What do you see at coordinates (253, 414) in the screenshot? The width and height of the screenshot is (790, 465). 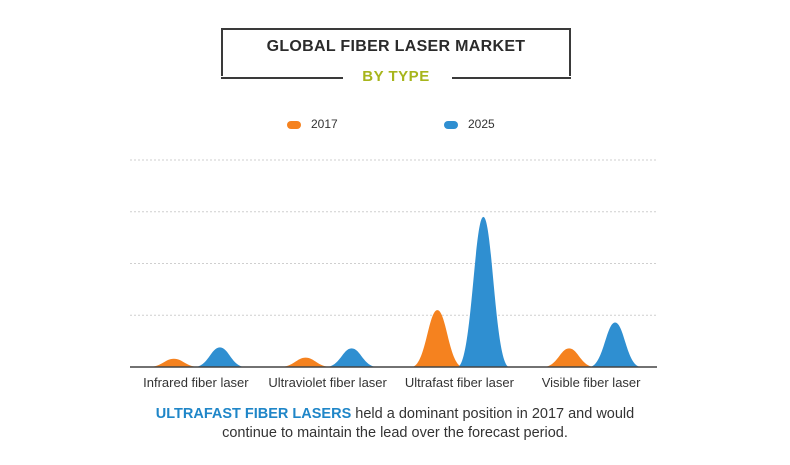 I see `caption-highlight: ULTRAFAST FIBER LASERS` at bounding box center [253, 414].